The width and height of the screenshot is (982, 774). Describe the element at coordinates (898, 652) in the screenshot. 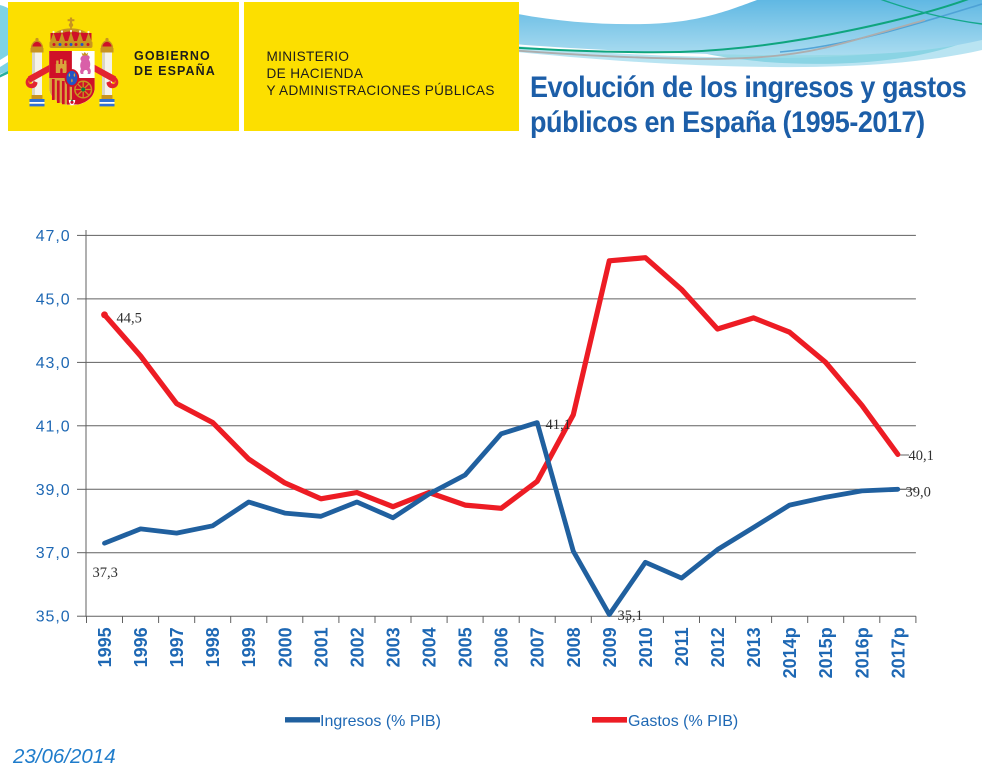

I see `svg-text: 2017p` at that location.